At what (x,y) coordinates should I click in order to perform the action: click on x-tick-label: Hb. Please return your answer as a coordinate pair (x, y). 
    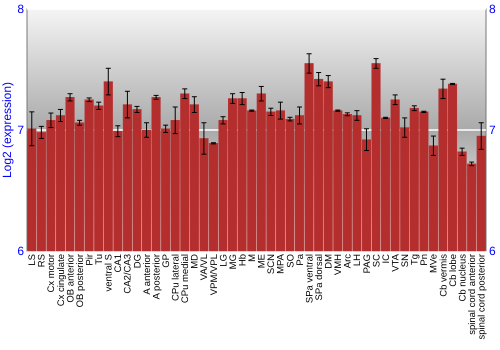
    Looking at the image, I should click on (242, 260).